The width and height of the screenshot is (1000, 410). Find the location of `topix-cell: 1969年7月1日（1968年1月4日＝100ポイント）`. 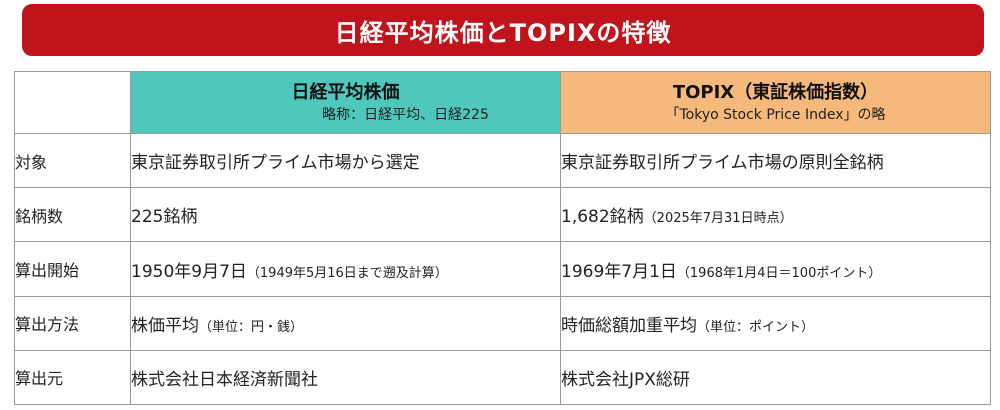

topix-cell: 1969年7月1日（1968年1月4日＝100ポイント） is located at coordinates (775, 269).